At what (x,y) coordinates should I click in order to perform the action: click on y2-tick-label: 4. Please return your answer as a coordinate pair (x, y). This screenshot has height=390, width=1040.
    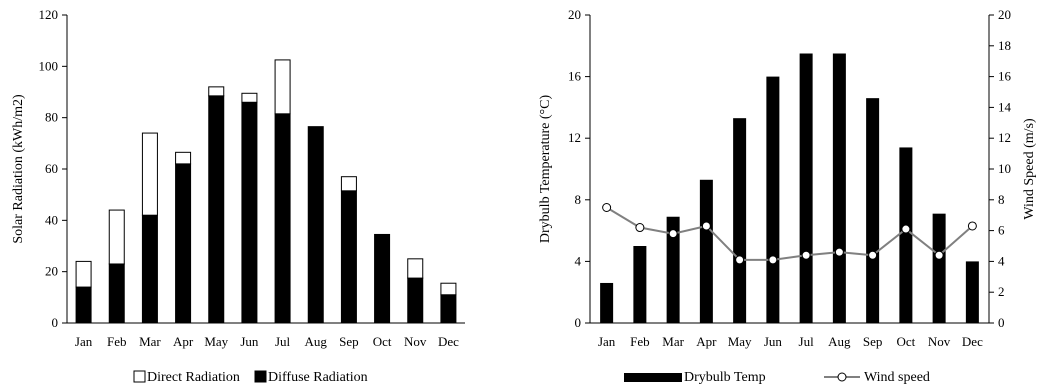
    Looking at the image, I should click on (1001, 260).